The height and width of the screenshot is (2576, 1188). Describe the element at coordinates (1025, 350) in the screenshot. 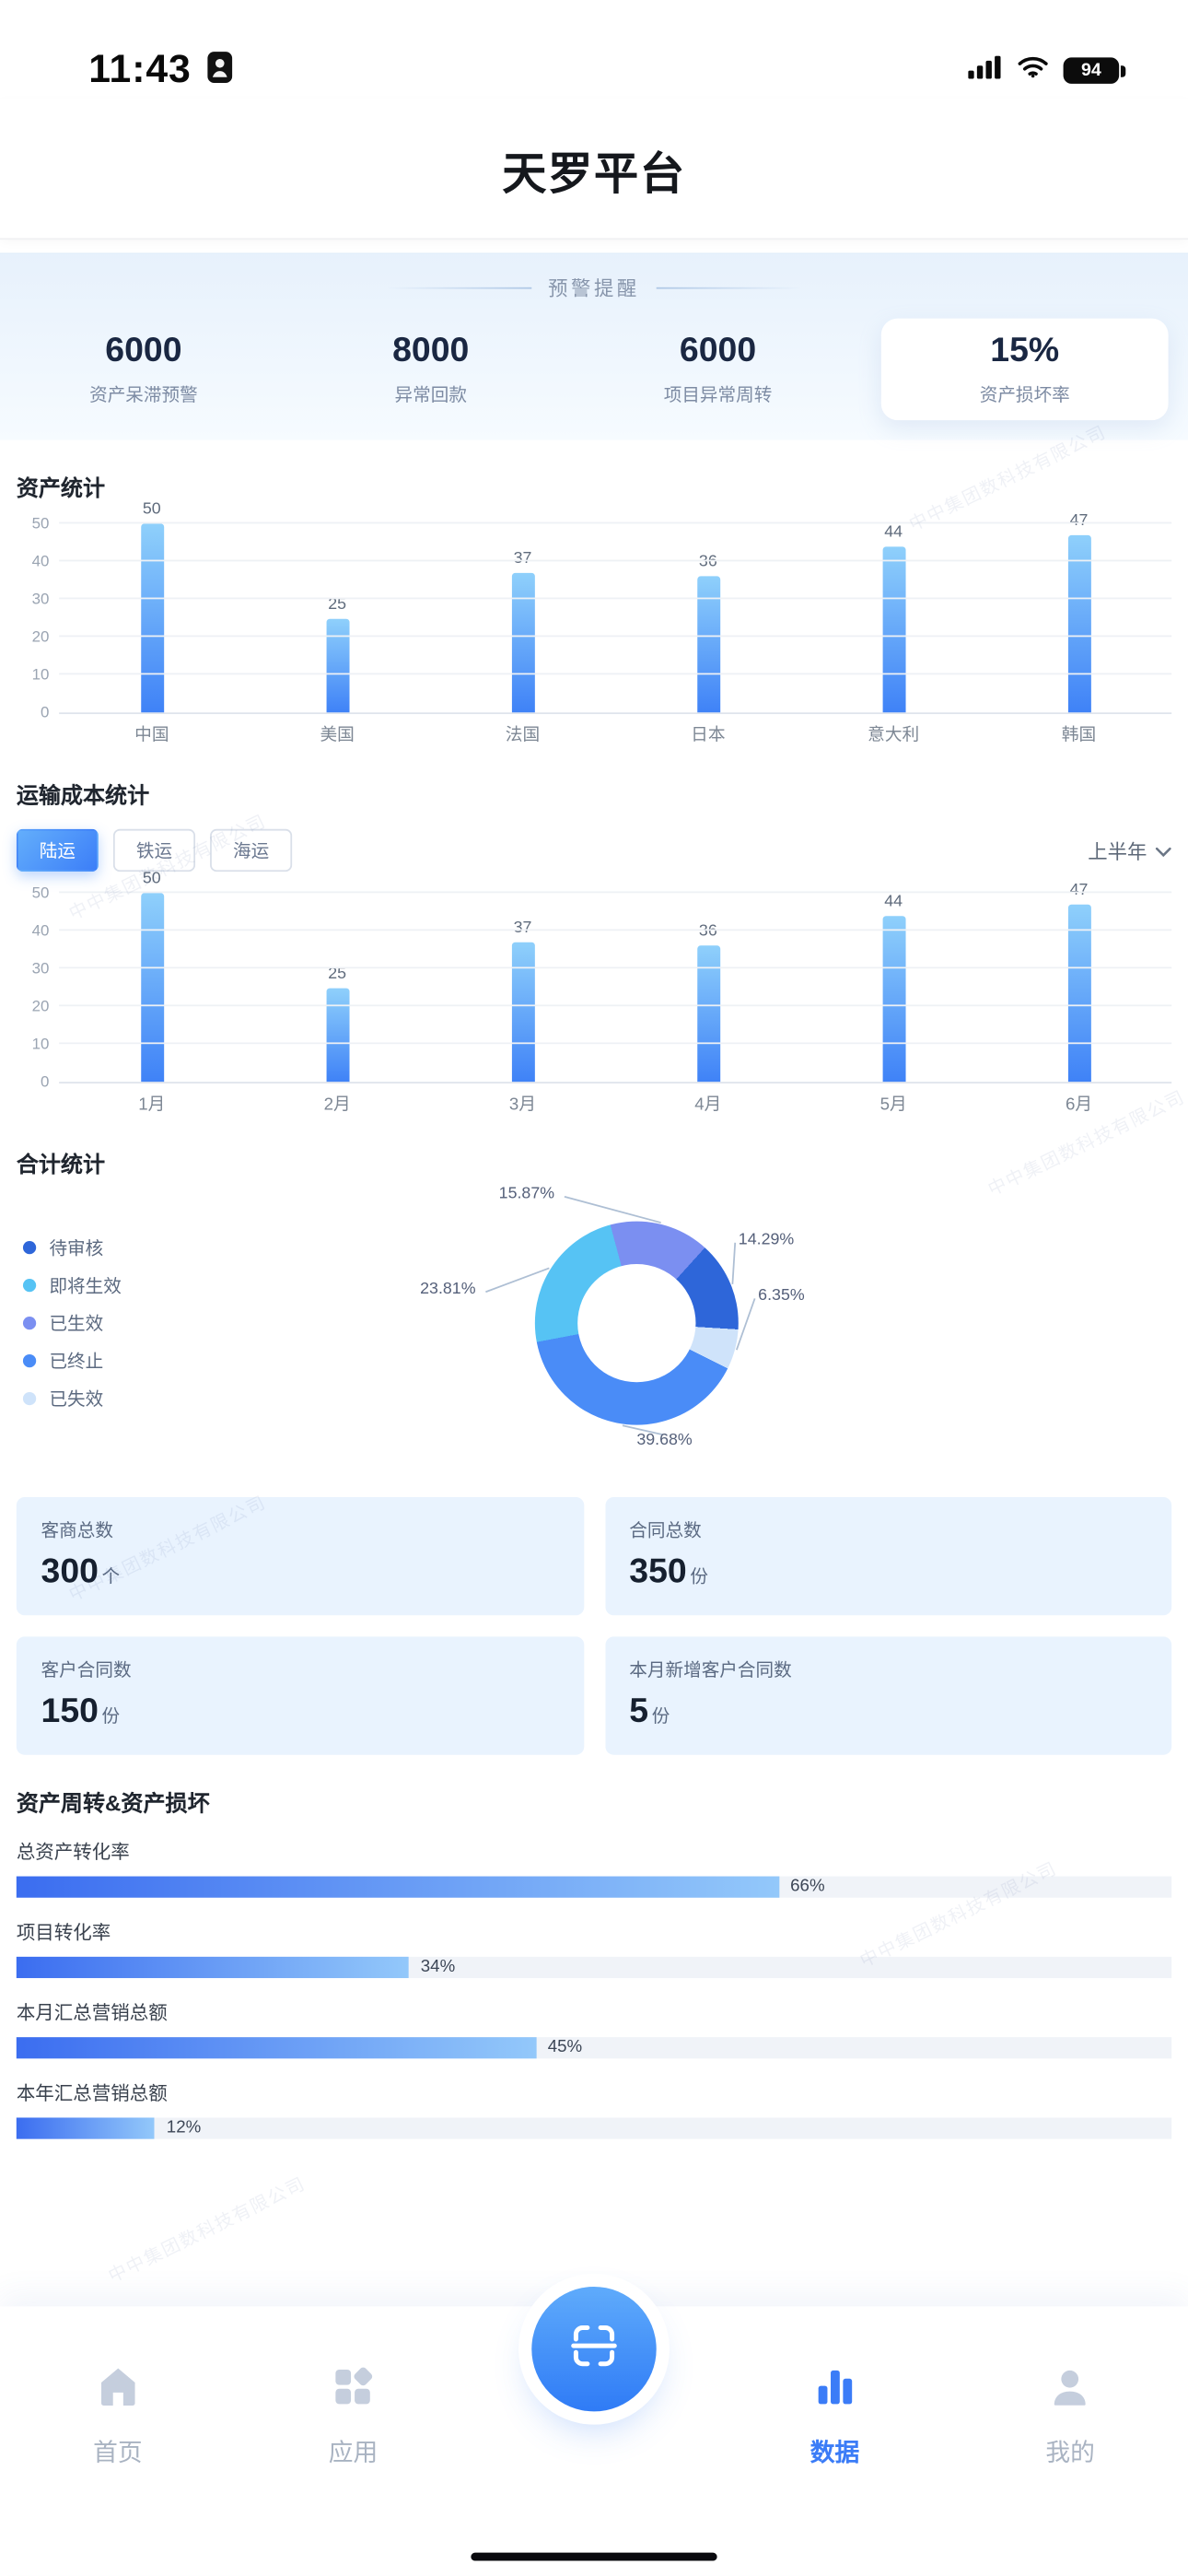

I see `alert-value: 15%` at that location.